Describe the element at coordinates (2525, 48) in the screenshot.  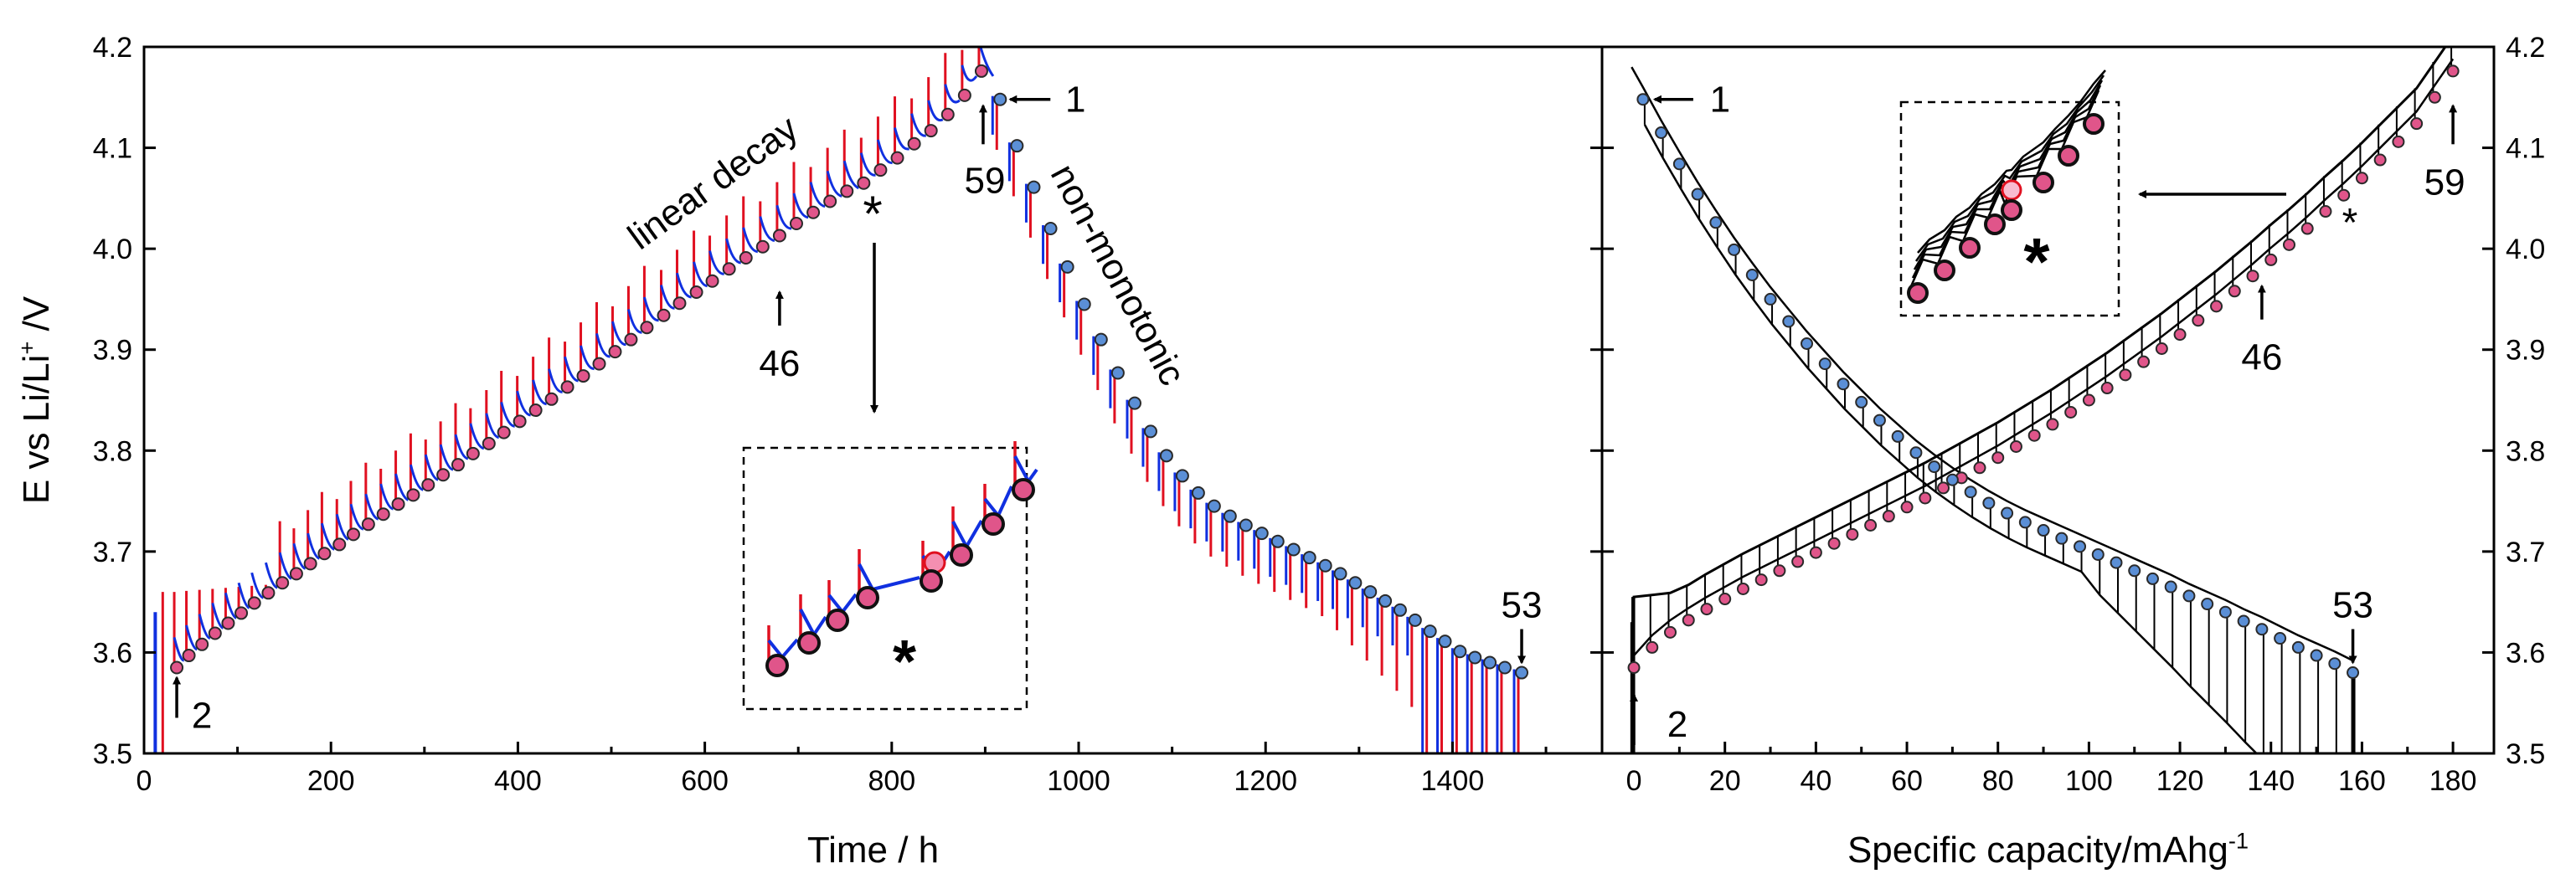
I see `y-tick-label-right: 4.2` at that location.